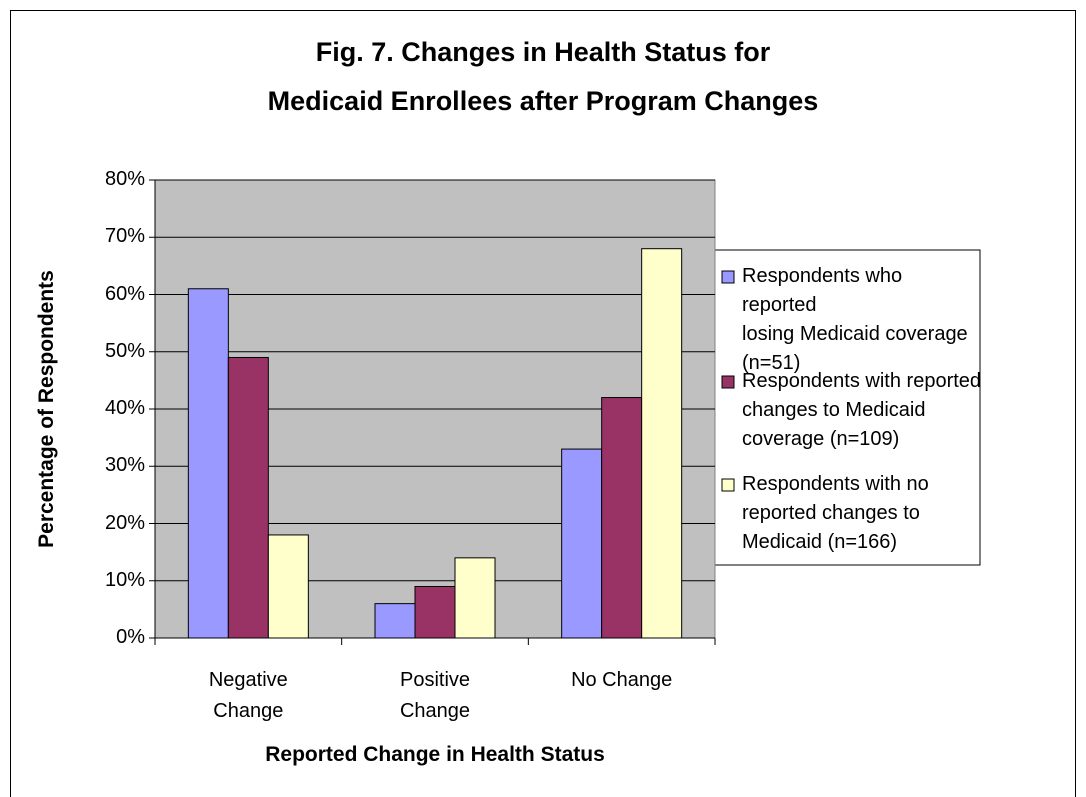 The image size is (1086, 797). Describe the element at coordinates (46, 409) in the screenshot. I see `y-axis-title: Percentage of Respondents` at that location.